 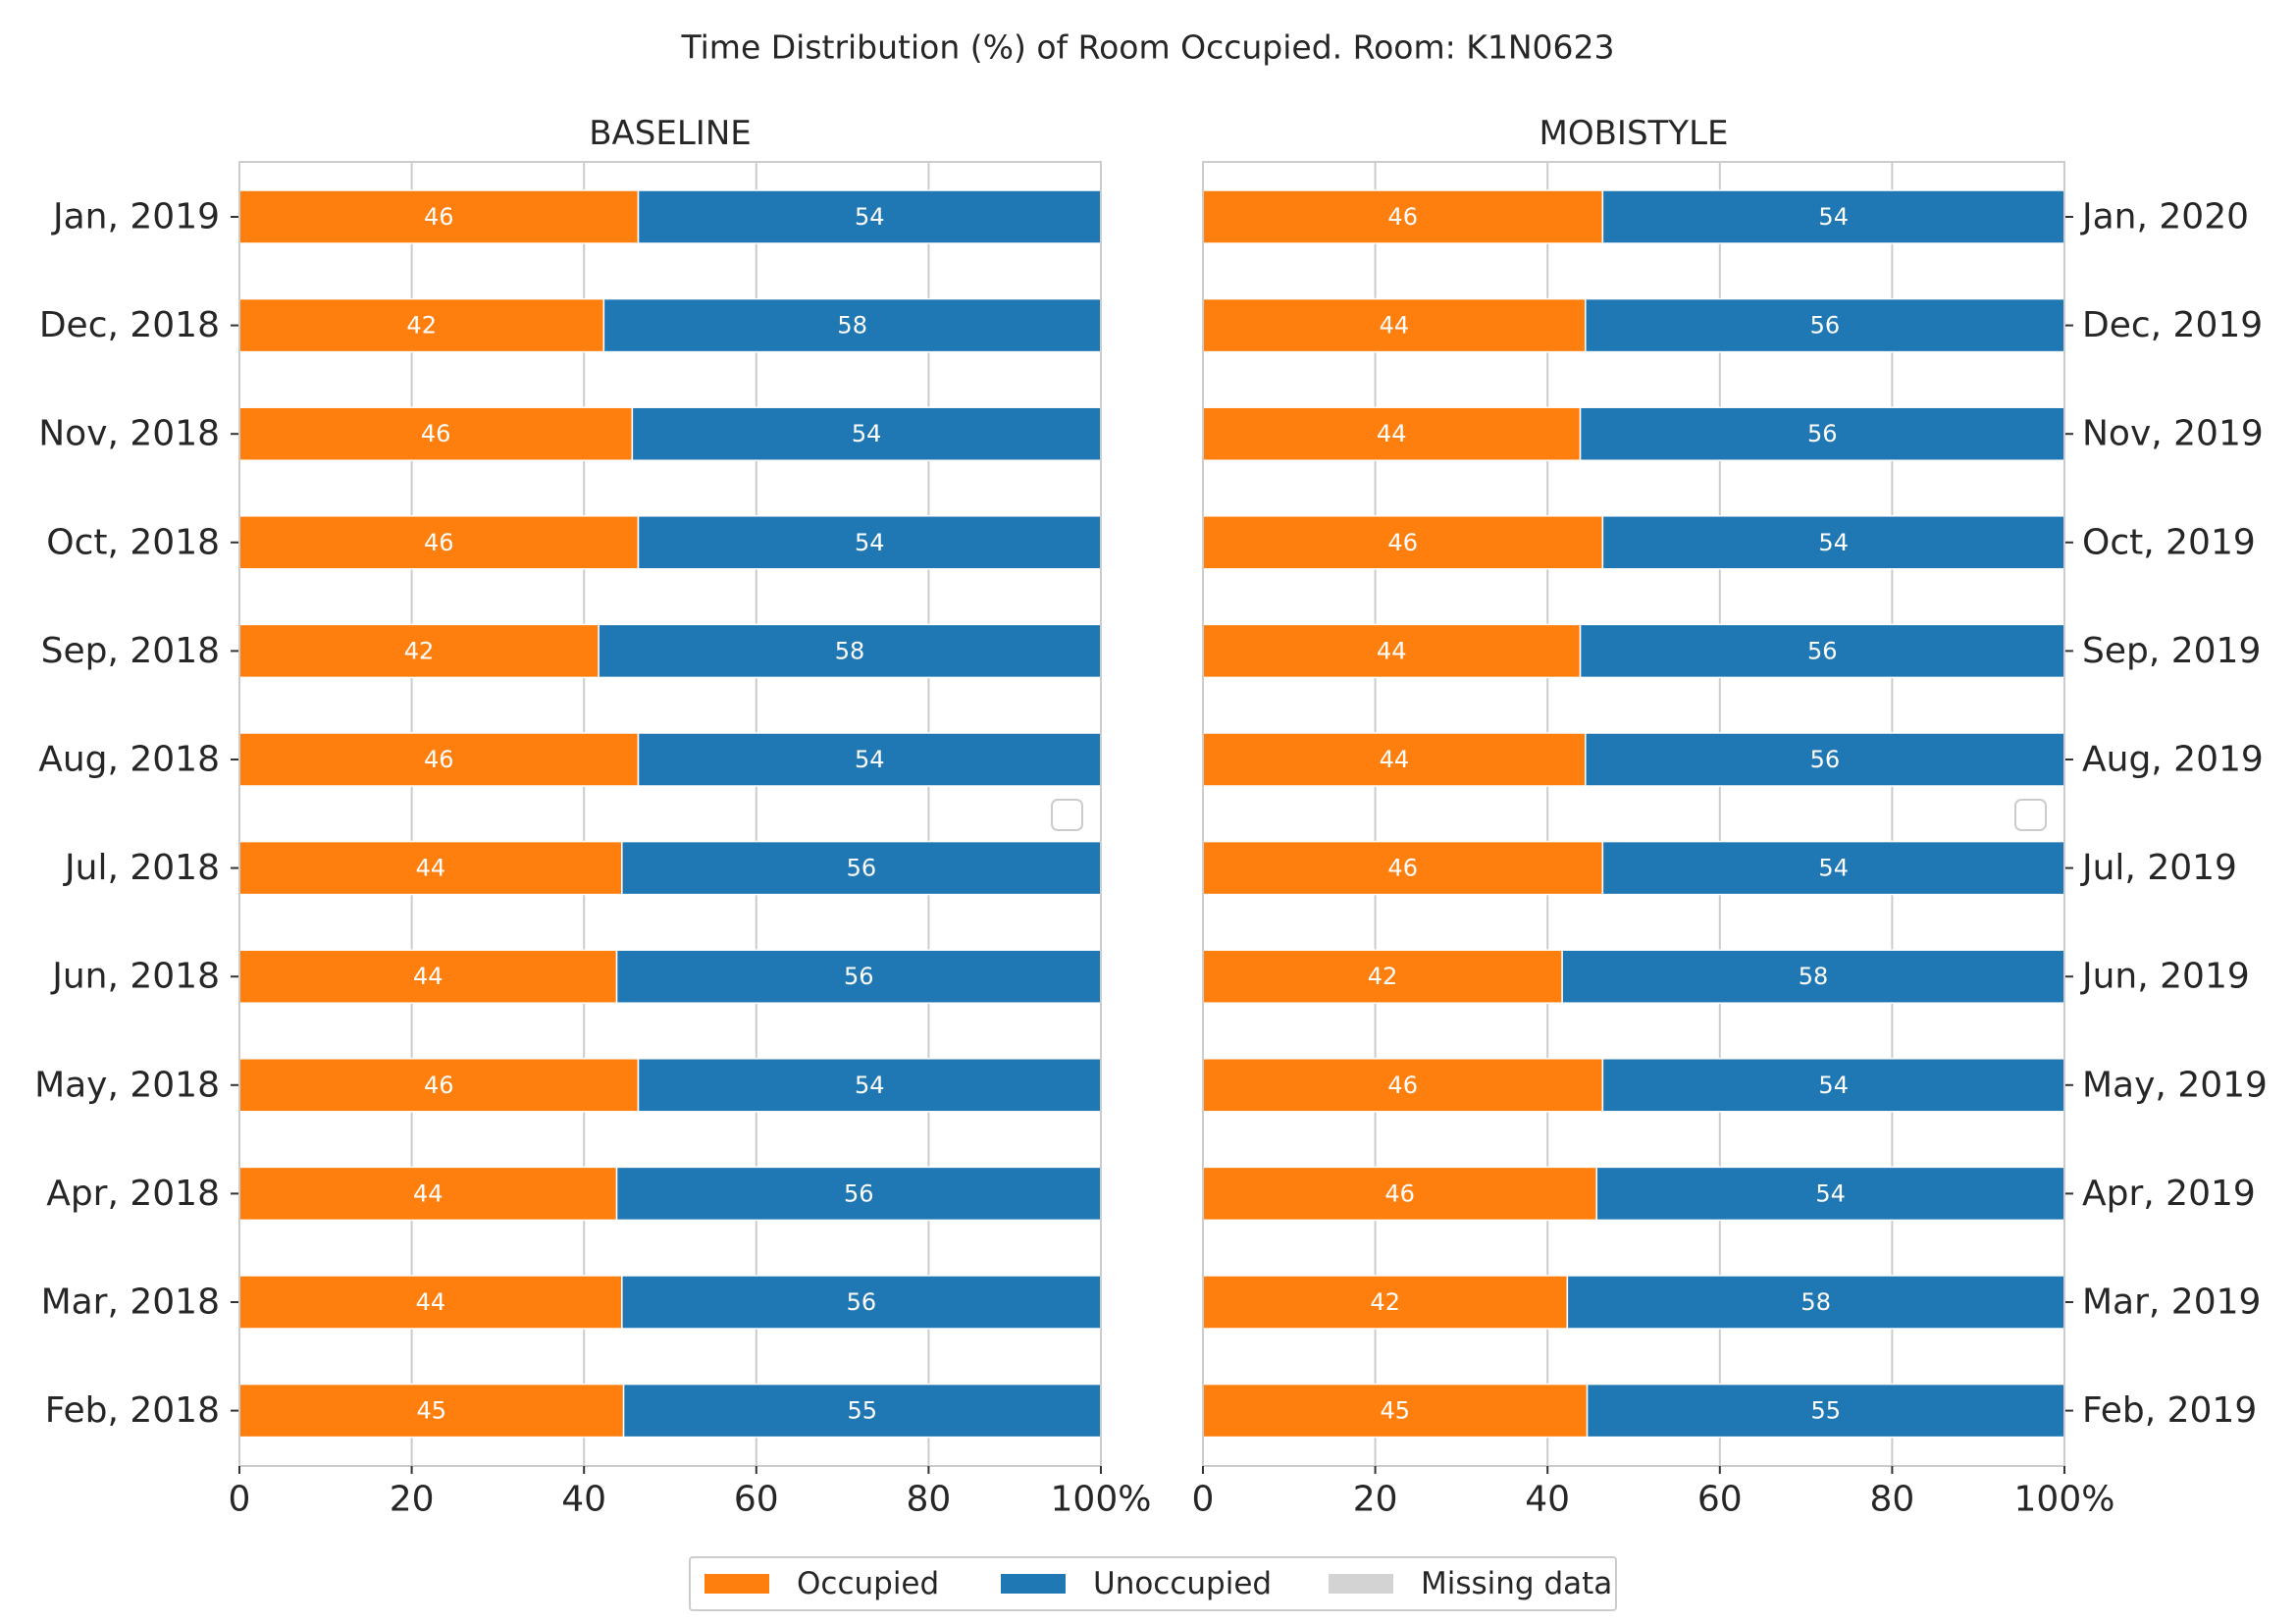 I want to click on category-label: Dec, 2018, so click(x=129, y=325).